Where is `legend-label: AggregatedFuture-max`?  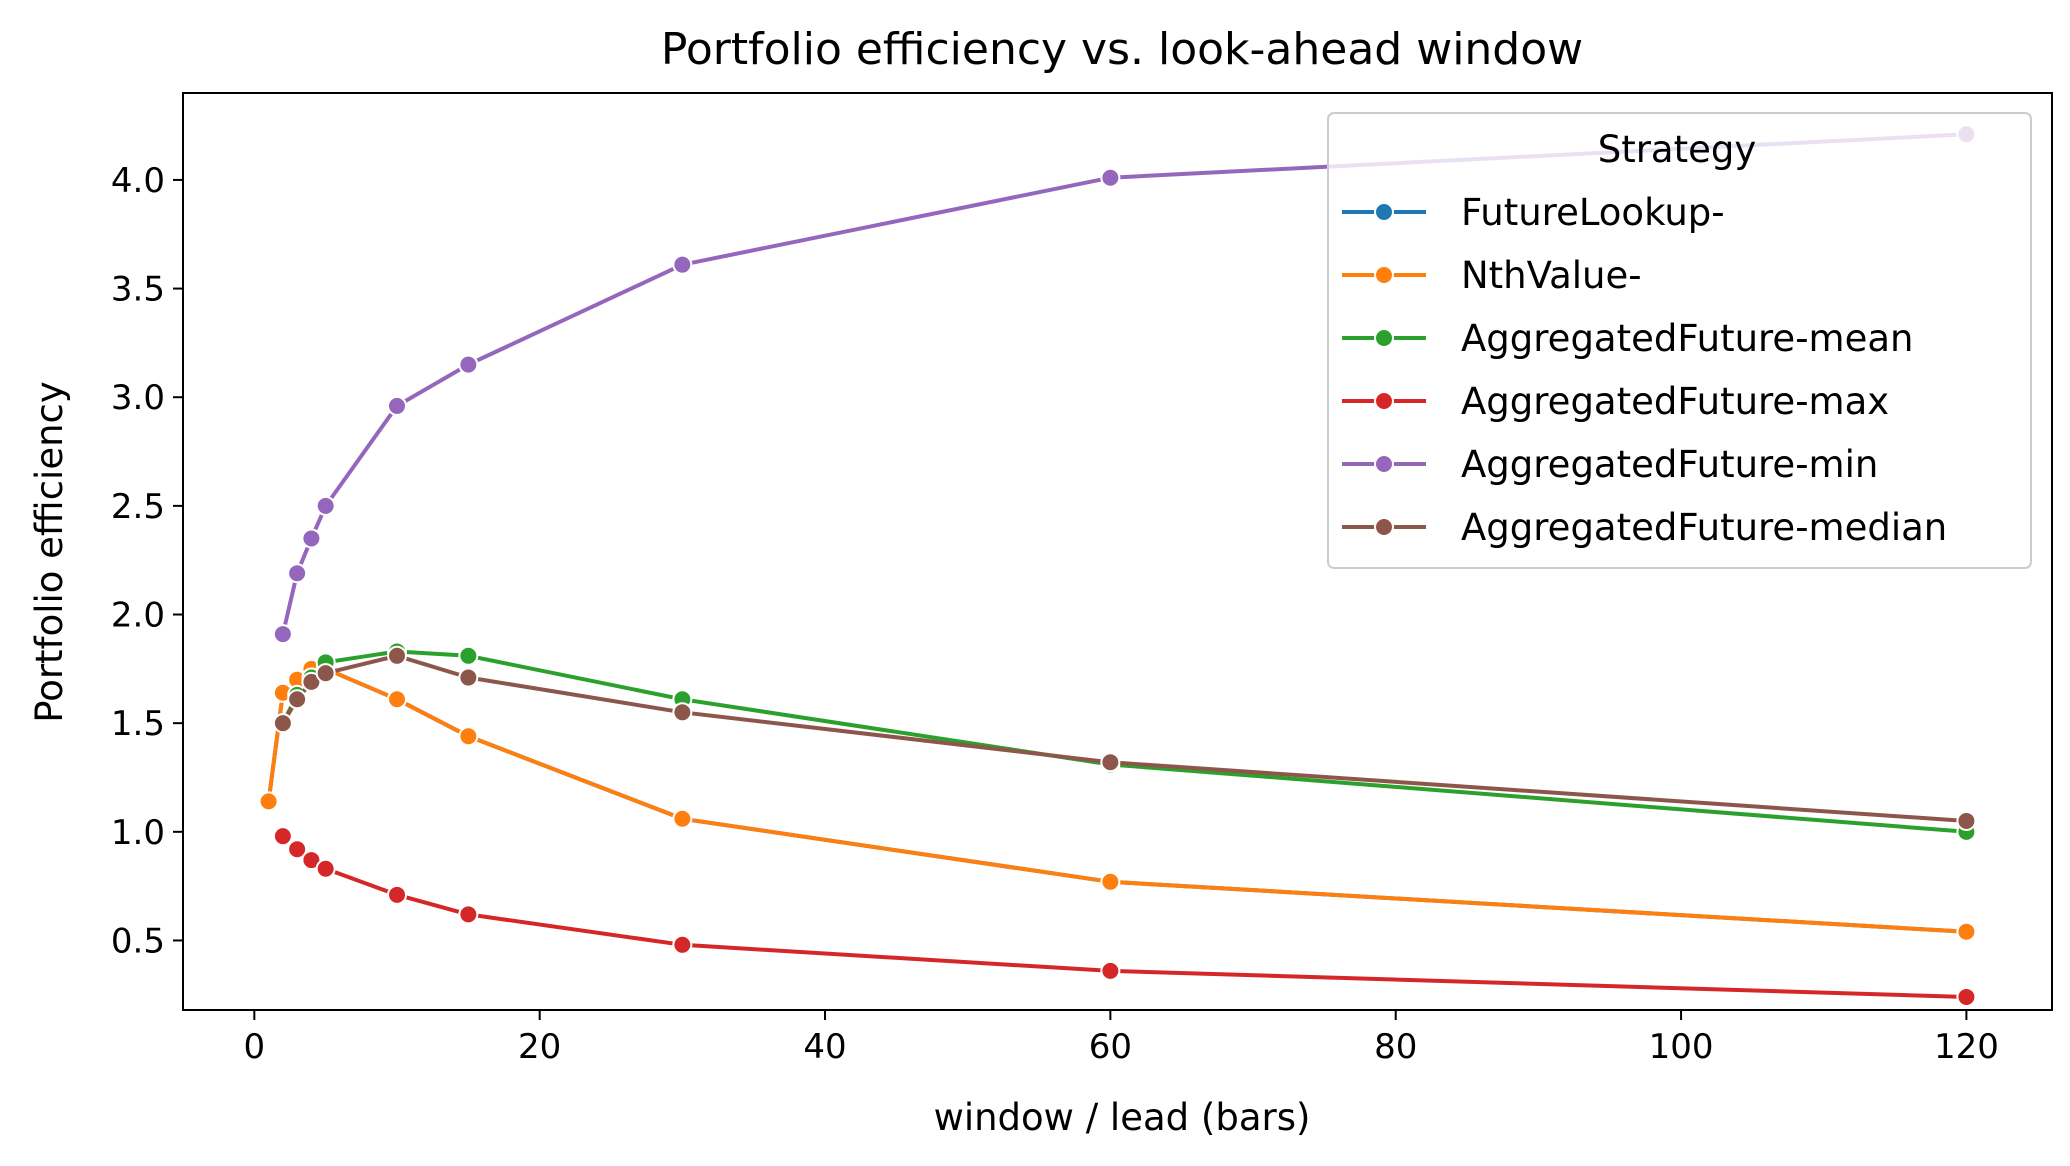
legend-label: AggregatedFuture-max is located at coordinates (1675, 401).